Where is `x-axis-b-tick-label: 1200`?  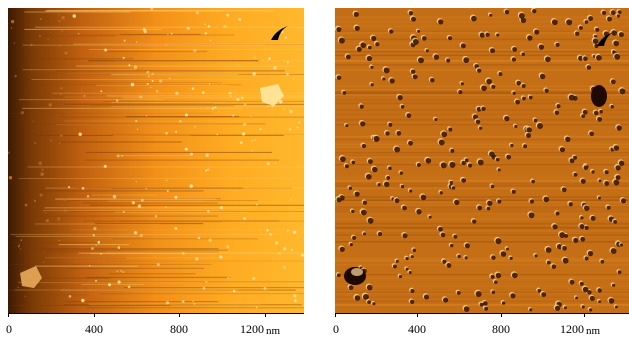
x-axis-b-tick-label: 1200 is located at coordinates (572, 329).